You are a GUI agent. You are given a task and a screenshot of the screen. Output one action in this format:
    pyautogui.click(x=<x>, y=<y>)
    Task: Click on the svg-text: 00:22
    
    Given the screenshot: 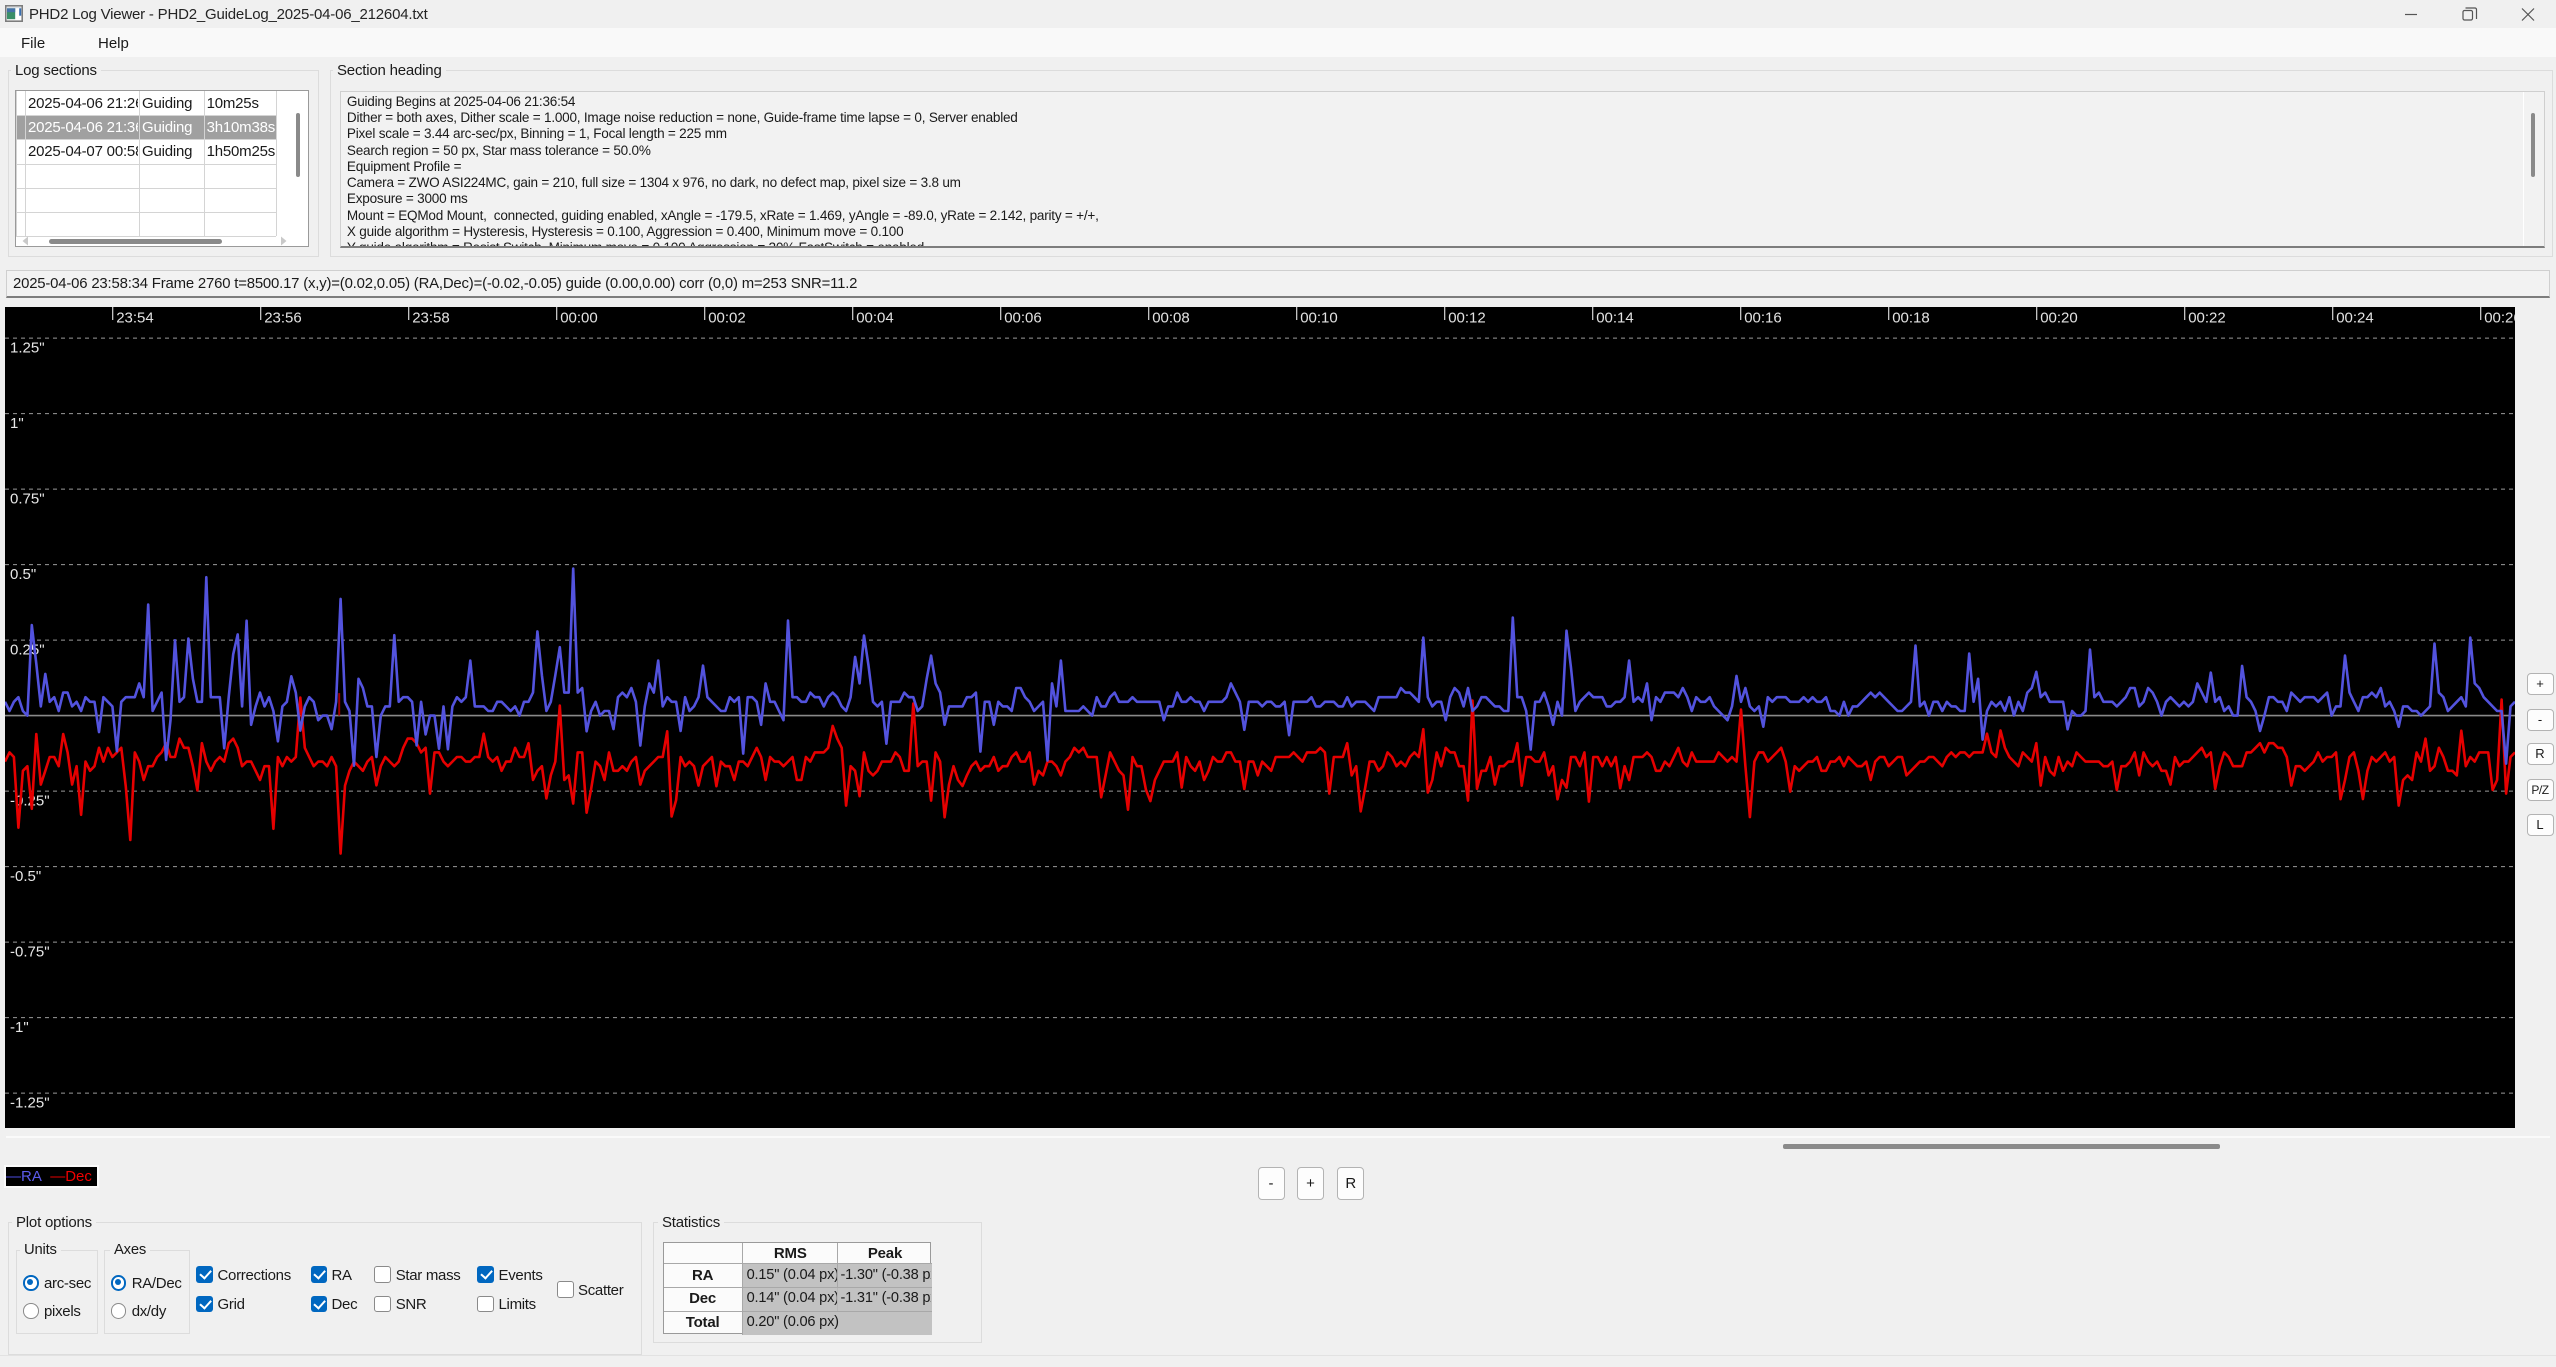 What is the action you would take?
    pyautogui.click(x=2207, y=318)
    